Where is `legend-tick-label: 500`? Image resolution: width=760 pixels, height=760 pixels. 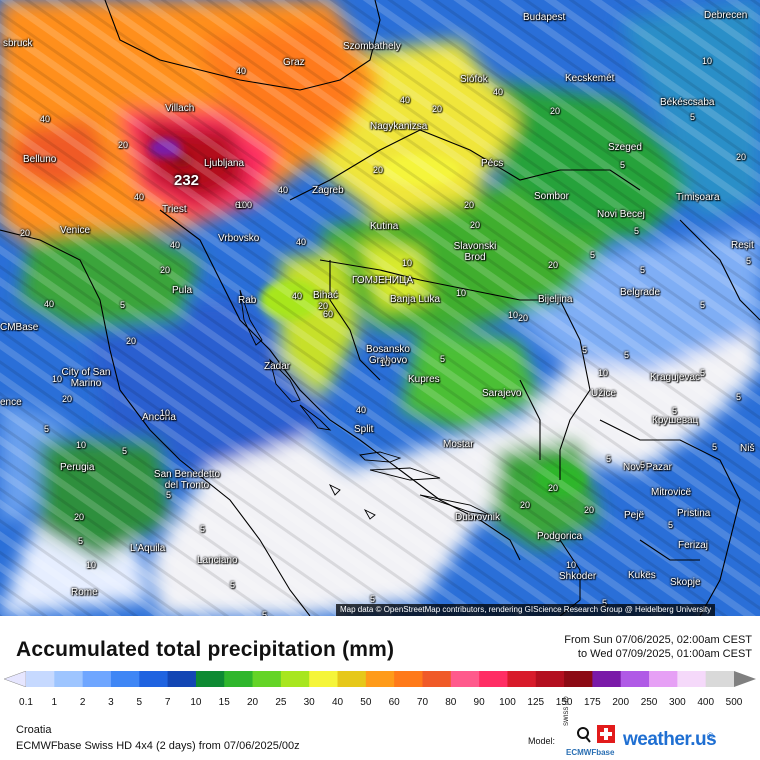 legend-tick-label: 500 is located at coordinates (734, 702).